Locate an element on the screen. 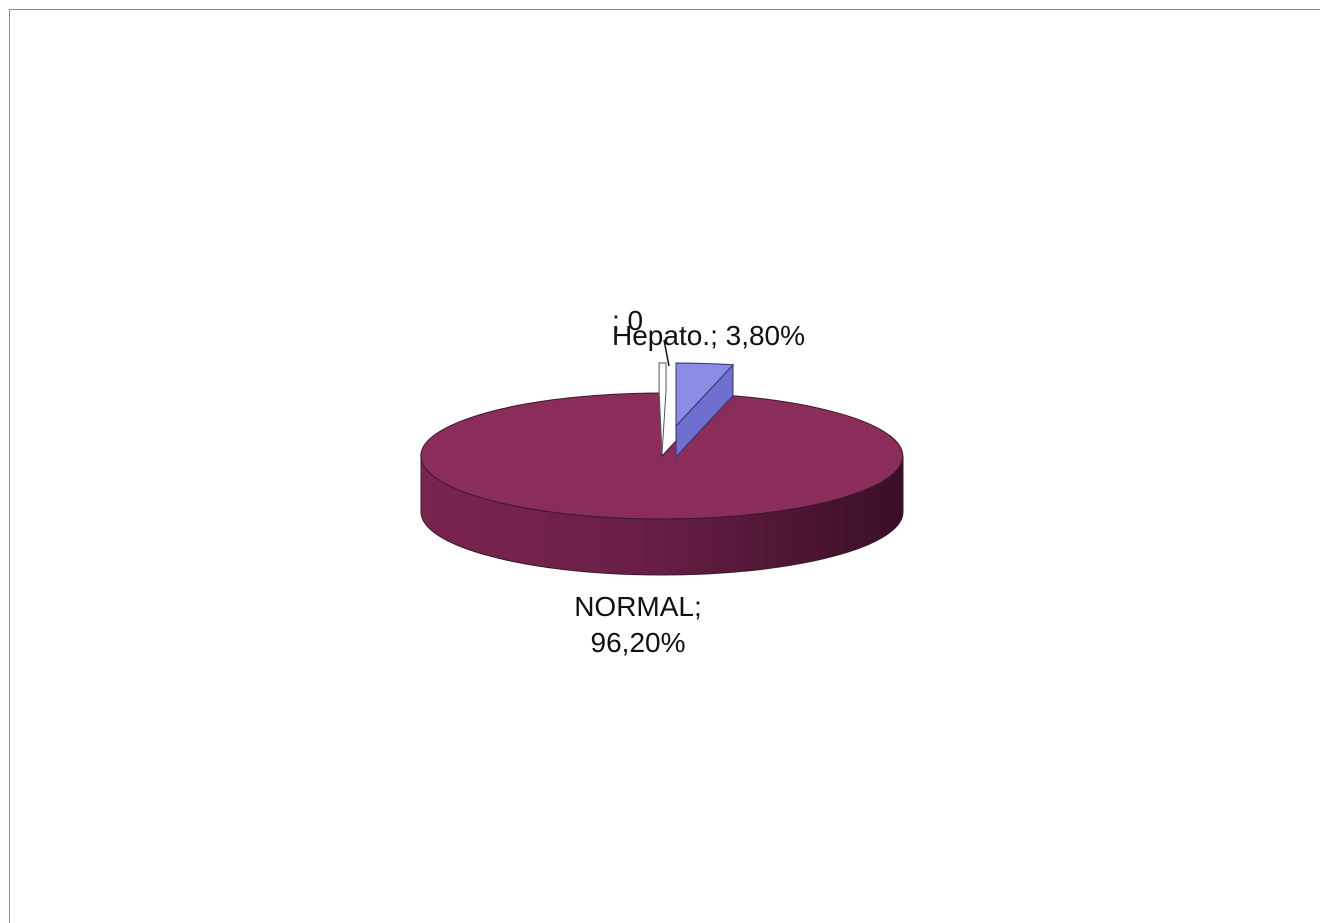 The height and width of the screenshot is (923, 1320). data-label-zero: ; 0 is located at coordinates (627, 320).